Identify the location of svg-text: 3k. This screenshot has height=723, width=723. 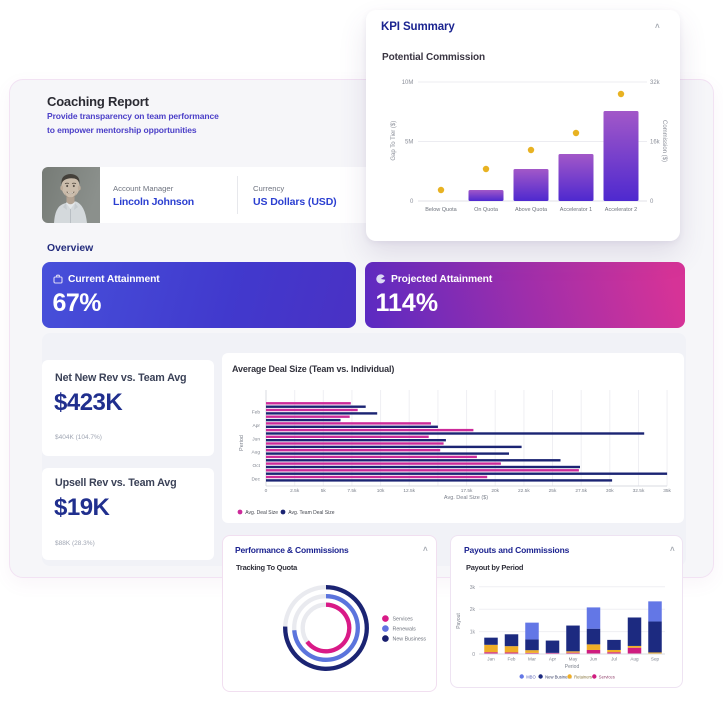
(473, 588).